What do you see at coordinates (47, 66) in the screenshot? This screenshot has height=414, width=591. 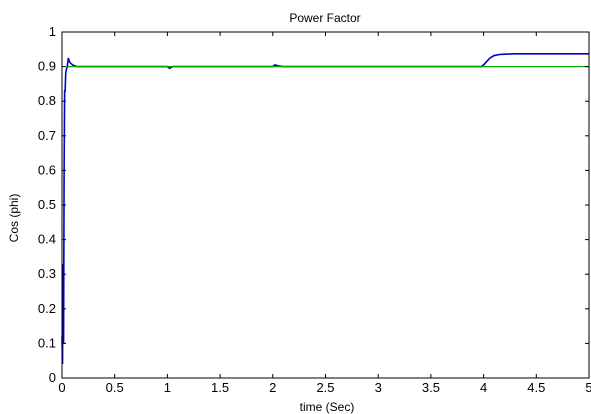 I see `y-tick-label: 0.9` at bounding box center [47, 66].